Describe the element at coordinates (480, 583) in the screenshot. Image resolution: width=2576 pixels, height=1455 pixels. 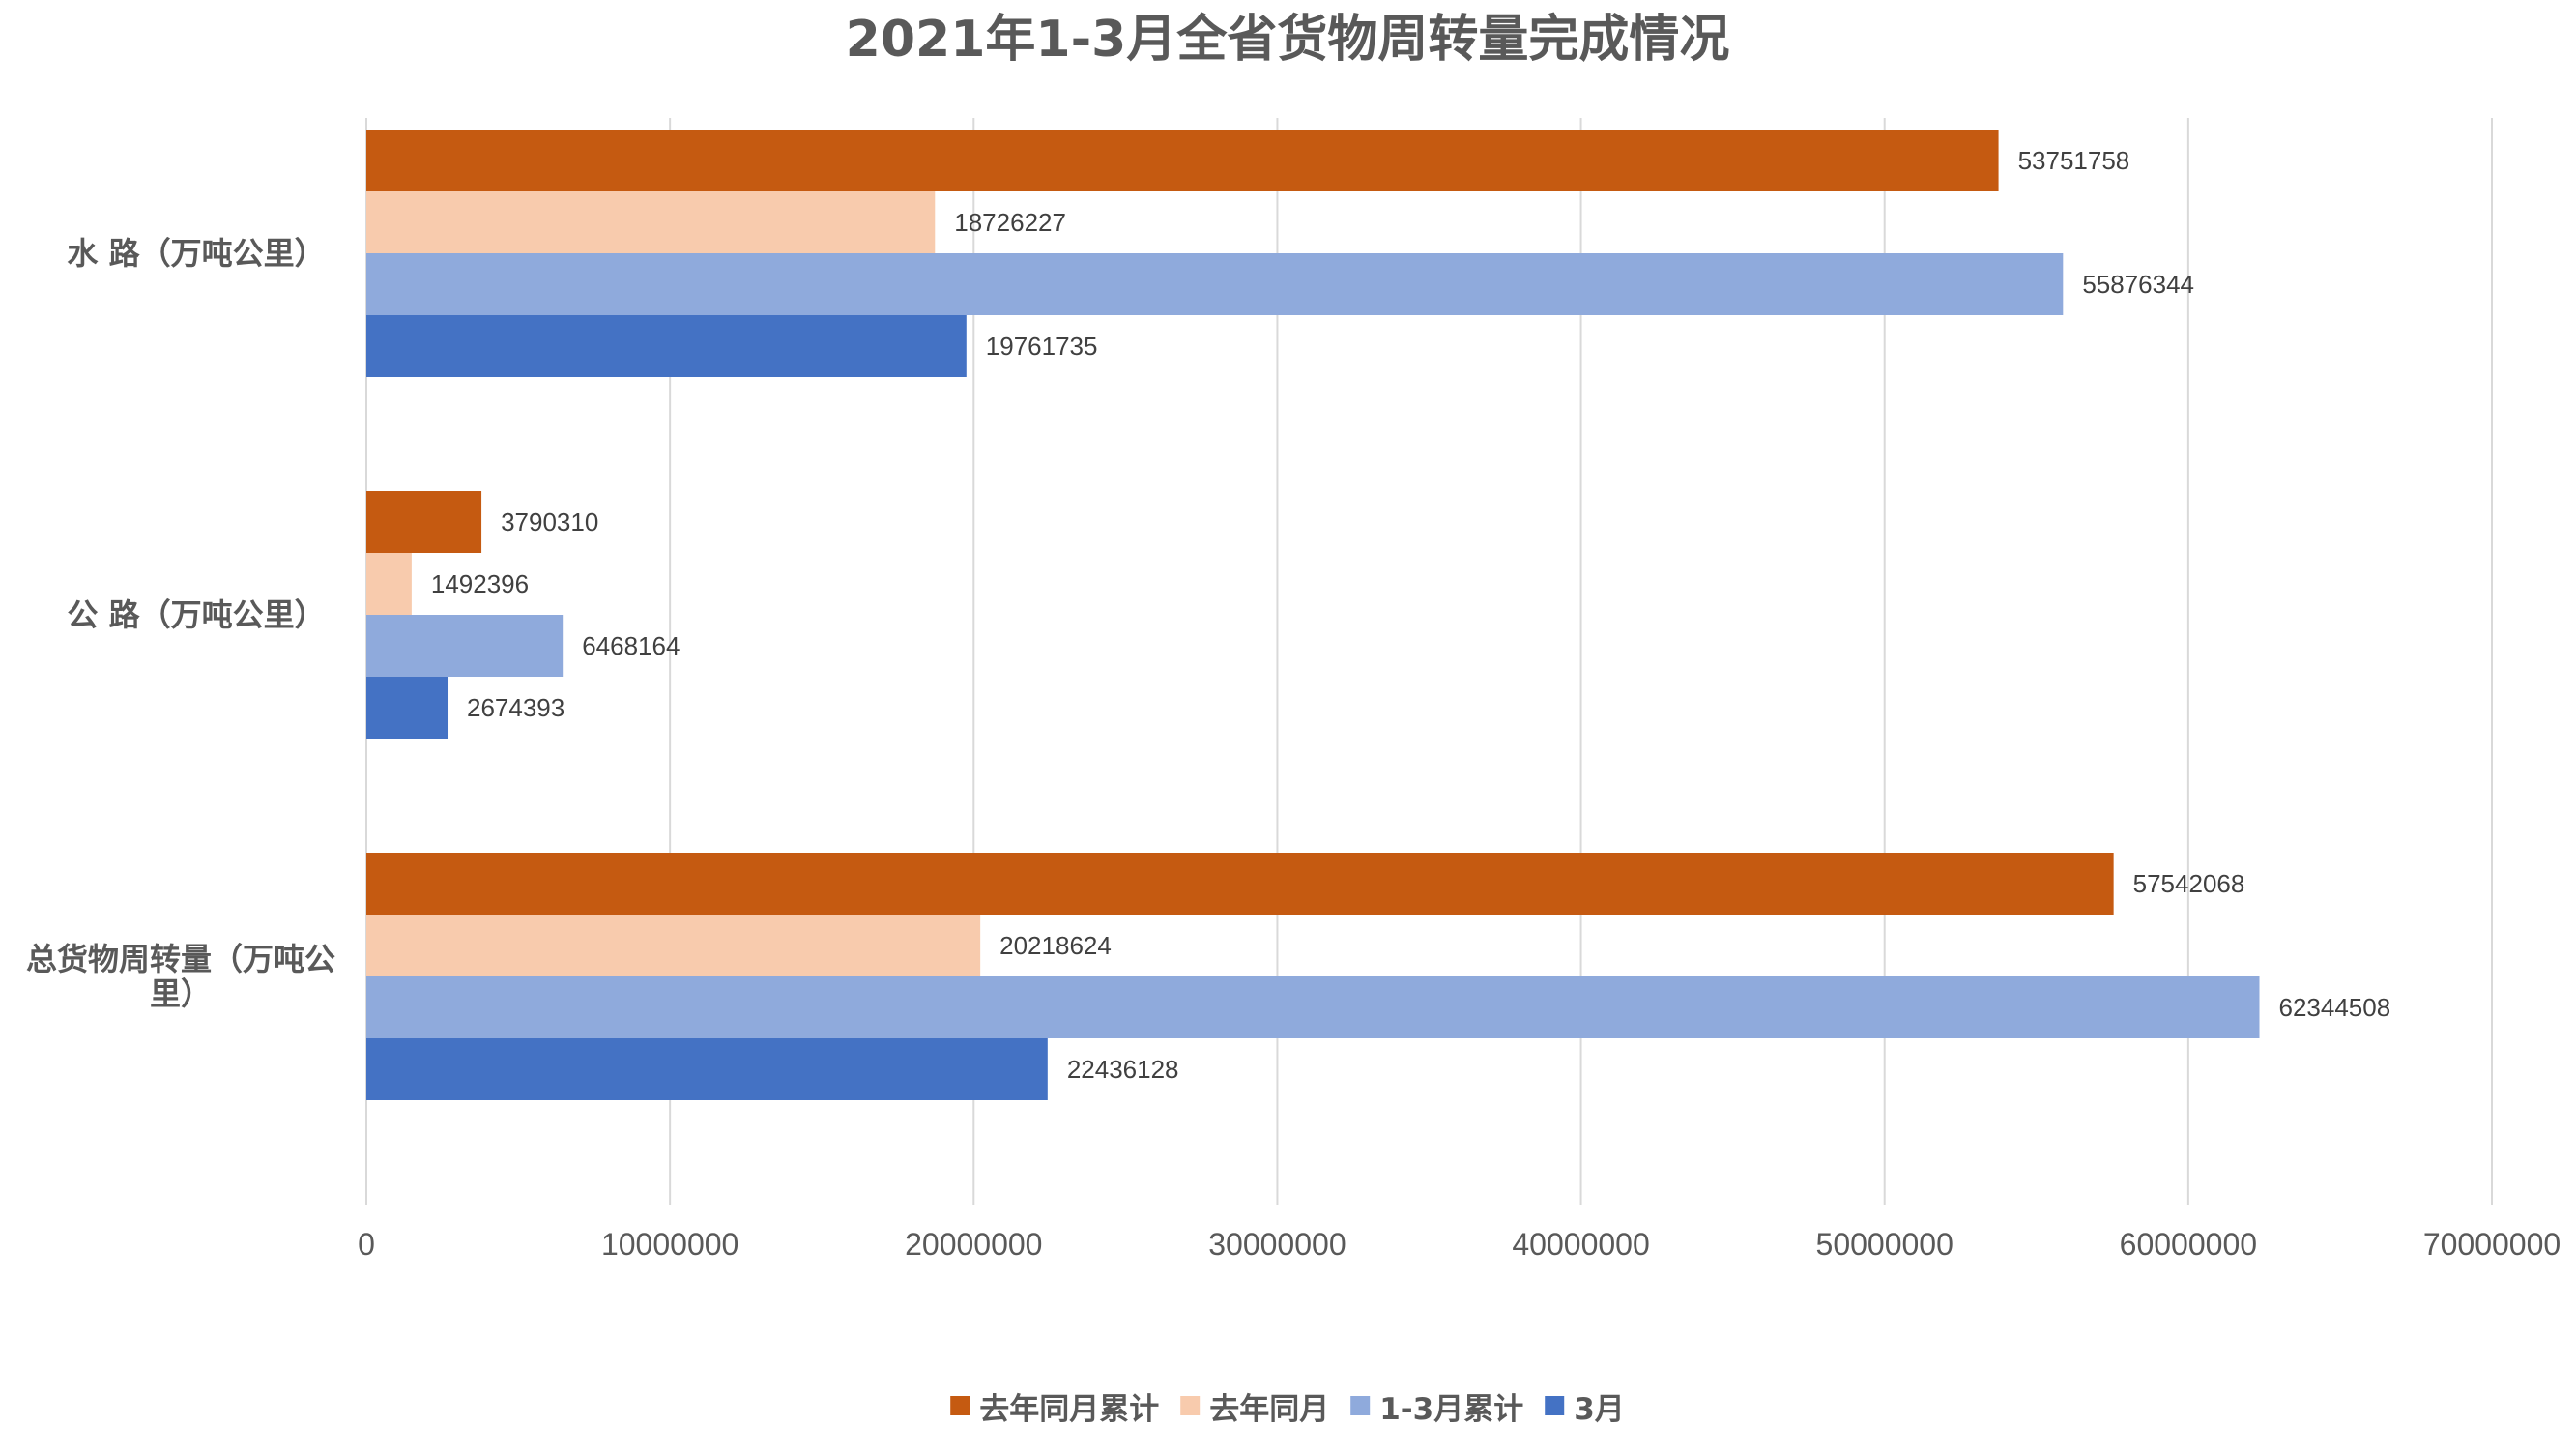
I see `data-label: 1492396` at that location.